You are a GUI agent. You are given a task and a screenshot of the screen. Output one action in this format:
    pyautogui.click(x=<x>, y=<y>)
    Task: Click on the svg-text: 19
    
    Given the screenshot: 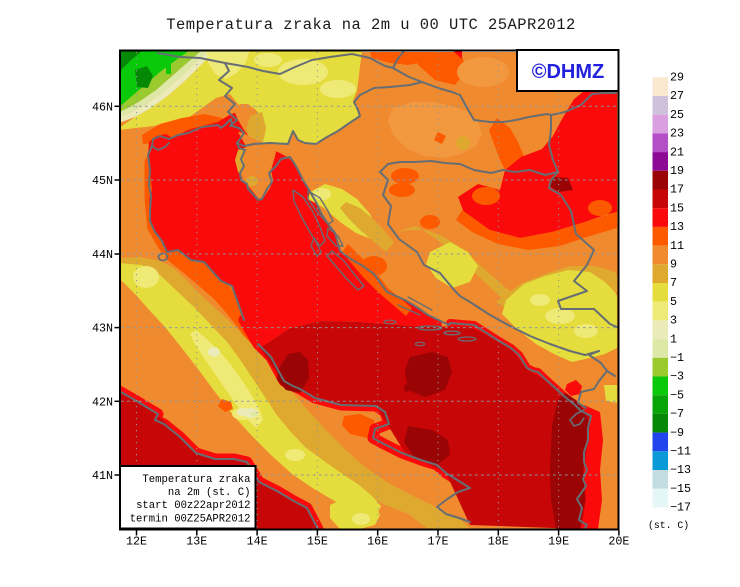 What is the action you would take?
    pyautogui.click(x=677, y=171)
    